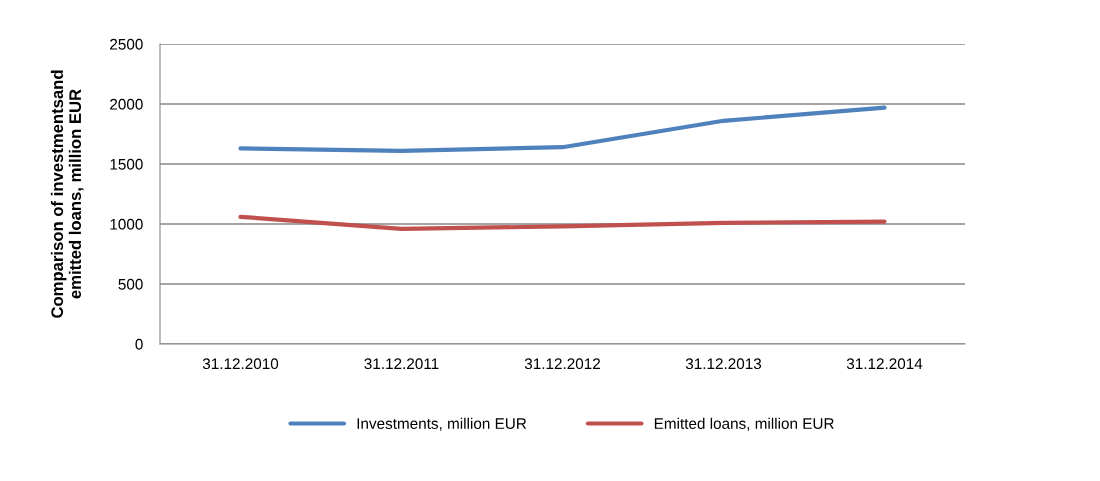  What do you see at coordinates (126, 44) in the screenshot?
I see `y-tick-label: 2500` at bounding box center [126, 44].